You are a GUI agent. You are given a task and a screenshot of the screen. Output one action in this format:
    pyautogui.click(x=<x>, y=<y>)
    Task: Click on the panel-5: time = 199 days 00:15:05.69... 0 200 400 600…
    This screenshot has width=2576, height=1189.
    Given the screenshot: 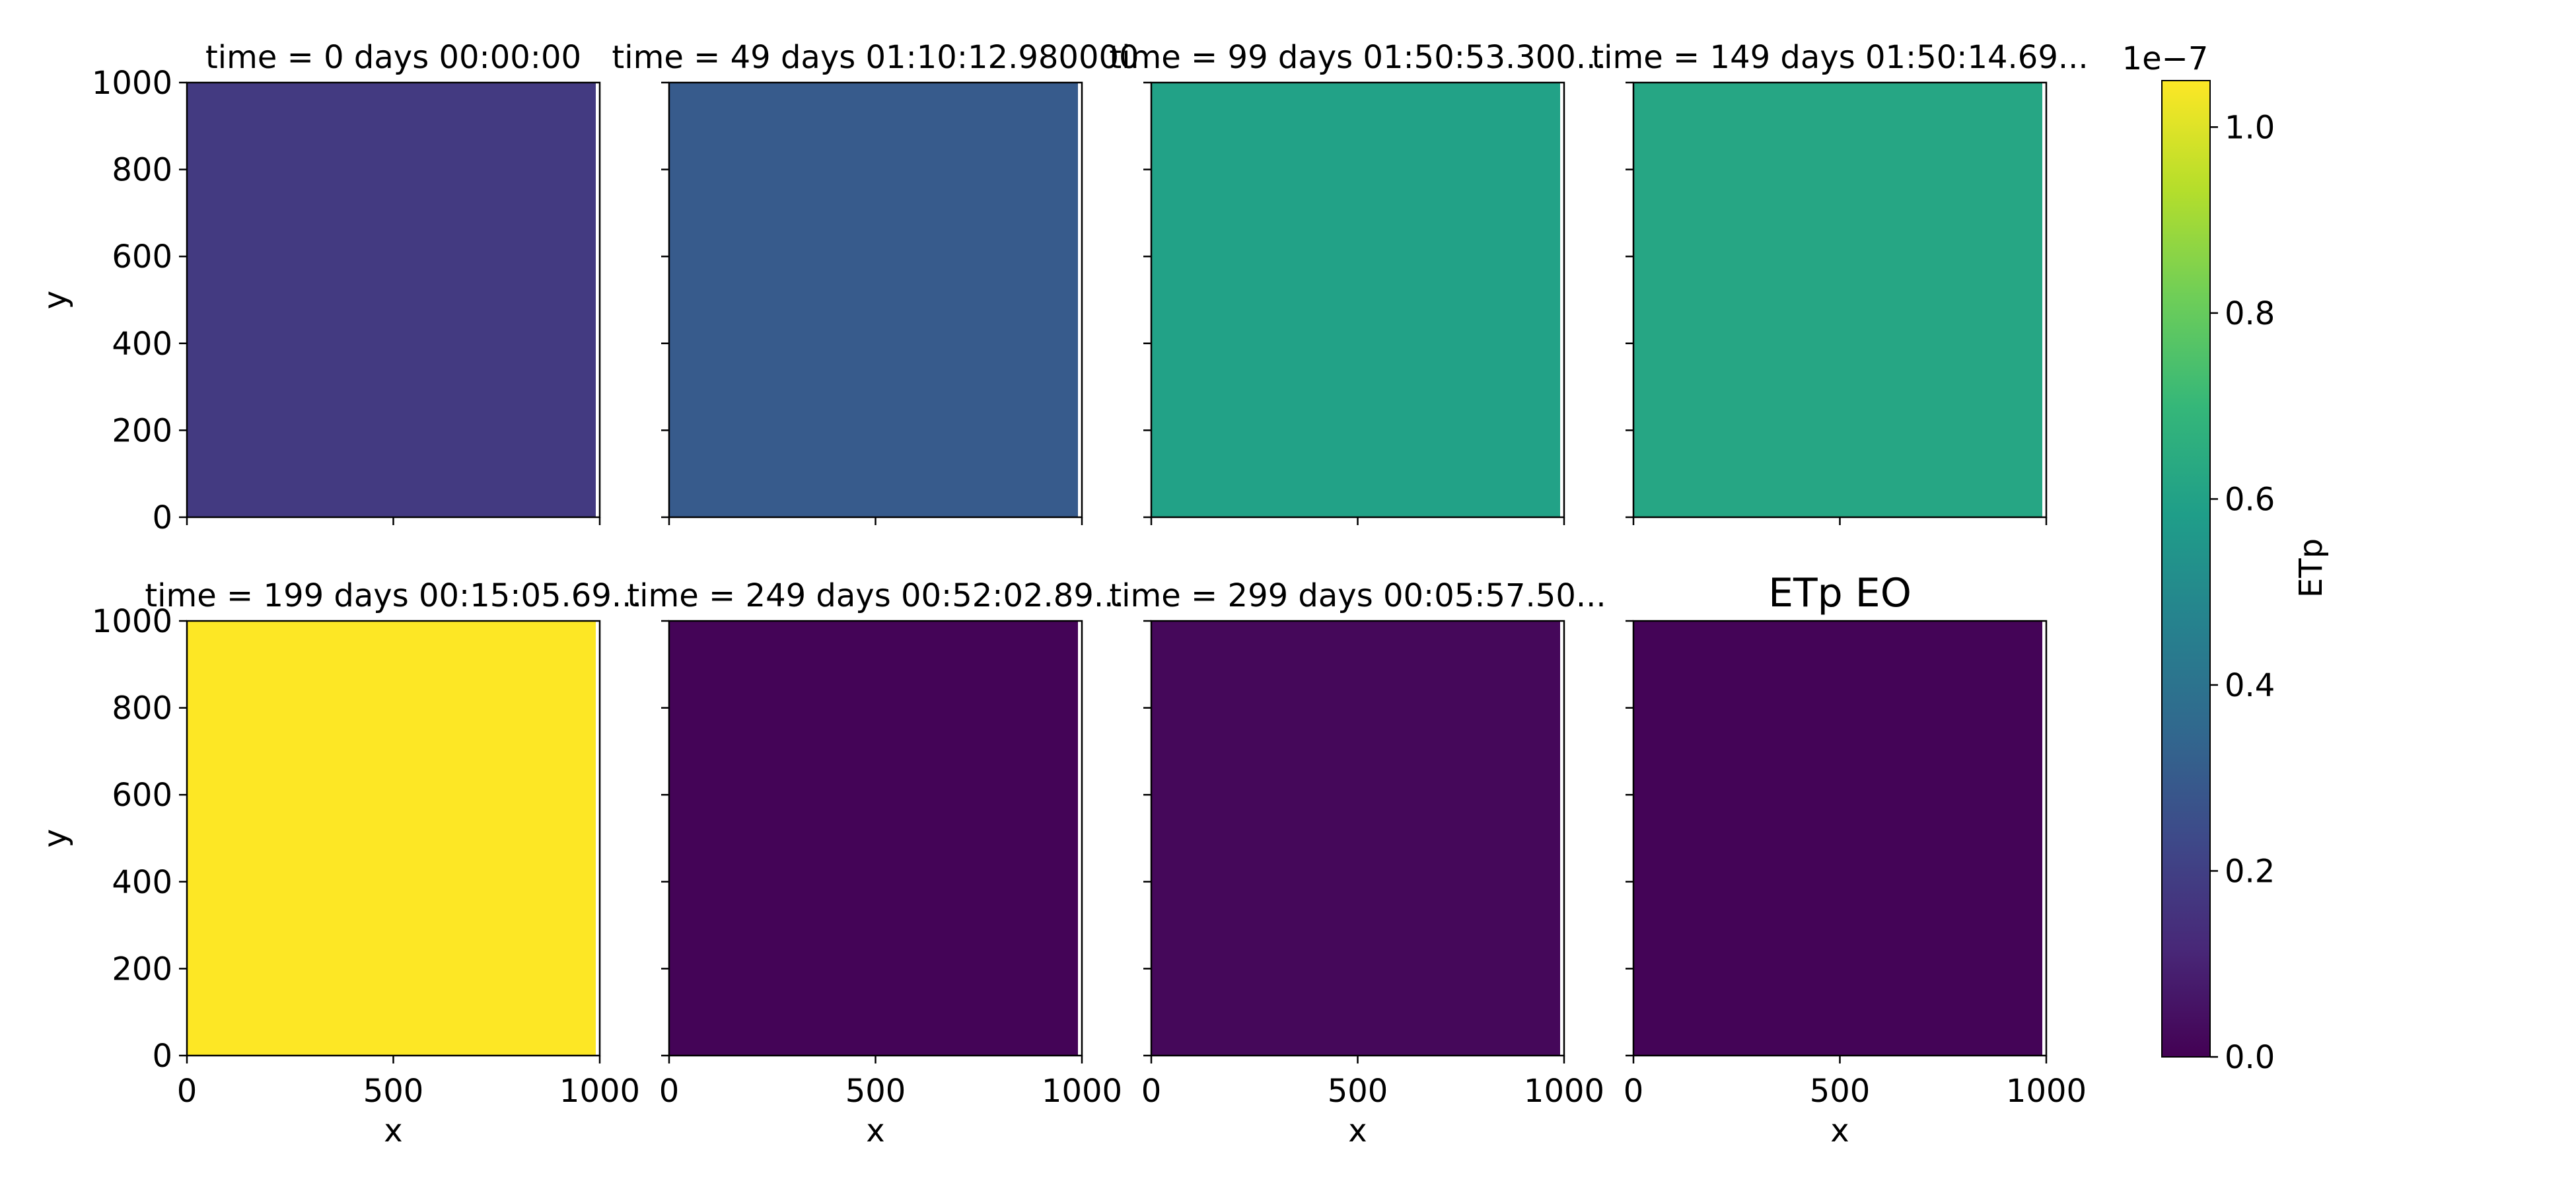 What is the action you would take?
    pyautogui.click(x=339, y=863)
    